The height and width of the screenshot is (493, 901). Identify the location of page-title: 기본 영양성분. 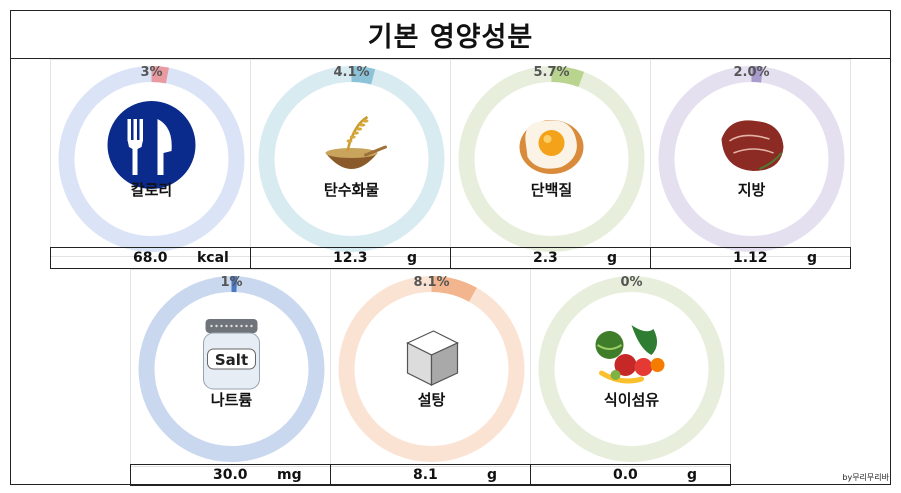
(450, 37).